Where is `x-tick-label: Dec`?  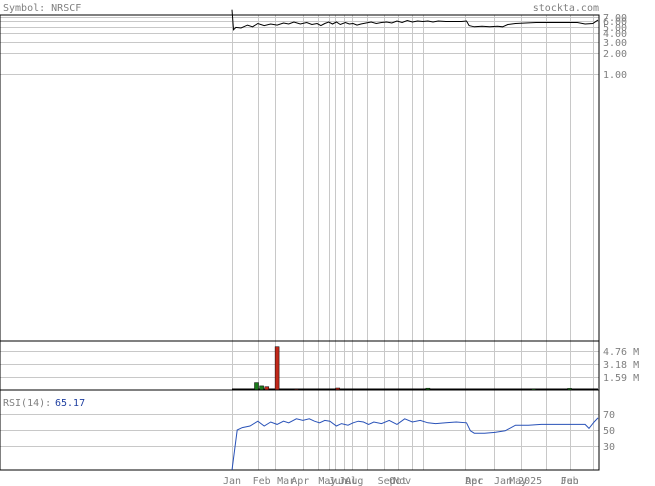
x-tick-label: Dec is located at coordinates (474, 481).